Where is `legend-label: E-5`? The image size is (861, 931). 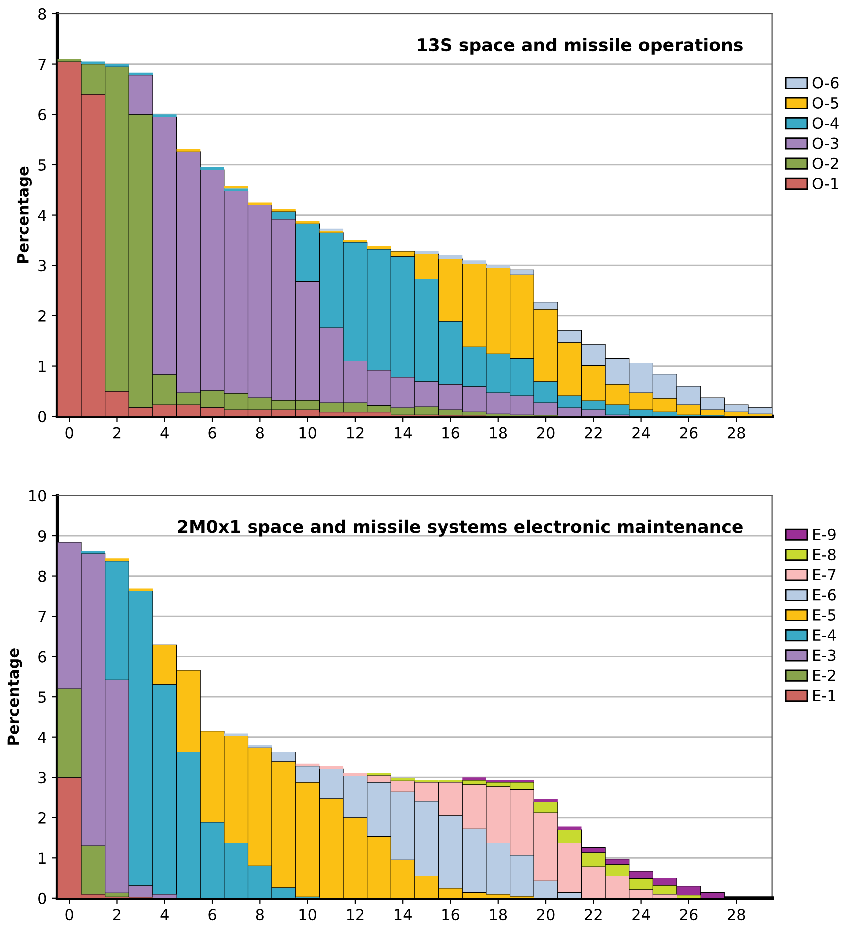 legend-label: E-5 is located at coordinates (825, 615).